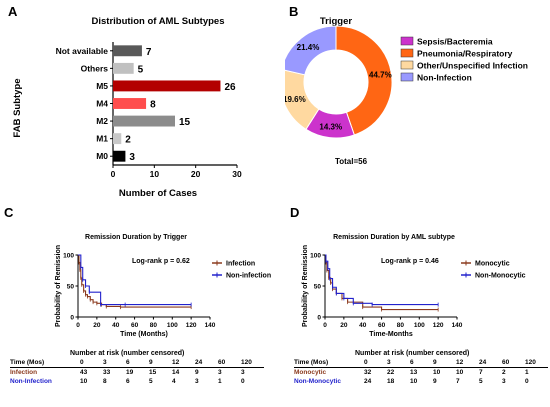 Image resolution: width=550 pixels, height=407 pixels. I want to click on risk-value-cell: 13, so click(414, 372).